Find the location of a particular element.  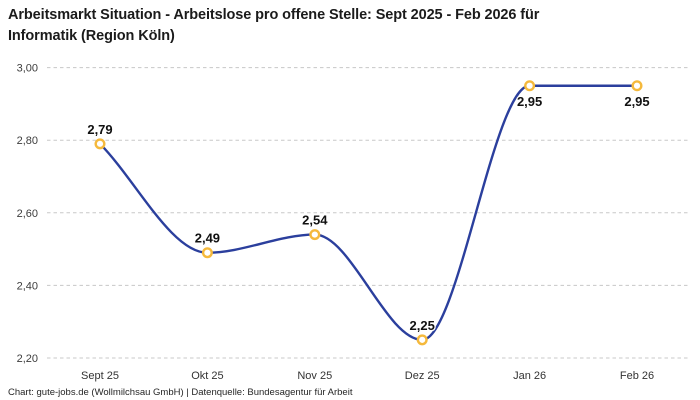

x-tick-label: Dez 25 is located at coordinates (422, 376).